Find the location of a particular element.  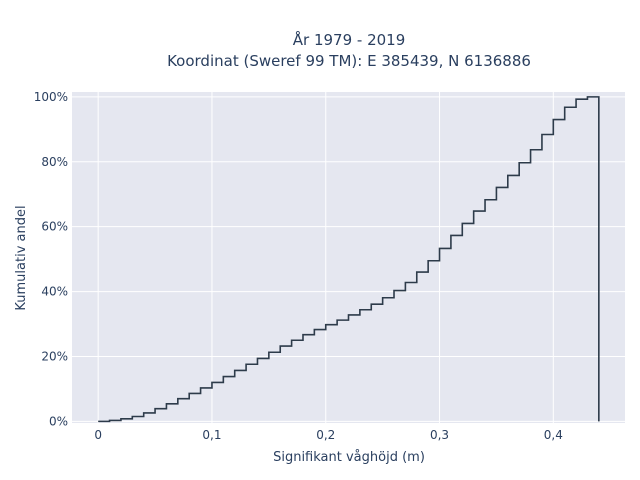

x-tick-label: 0,1 is located at coordinates (211, 435).